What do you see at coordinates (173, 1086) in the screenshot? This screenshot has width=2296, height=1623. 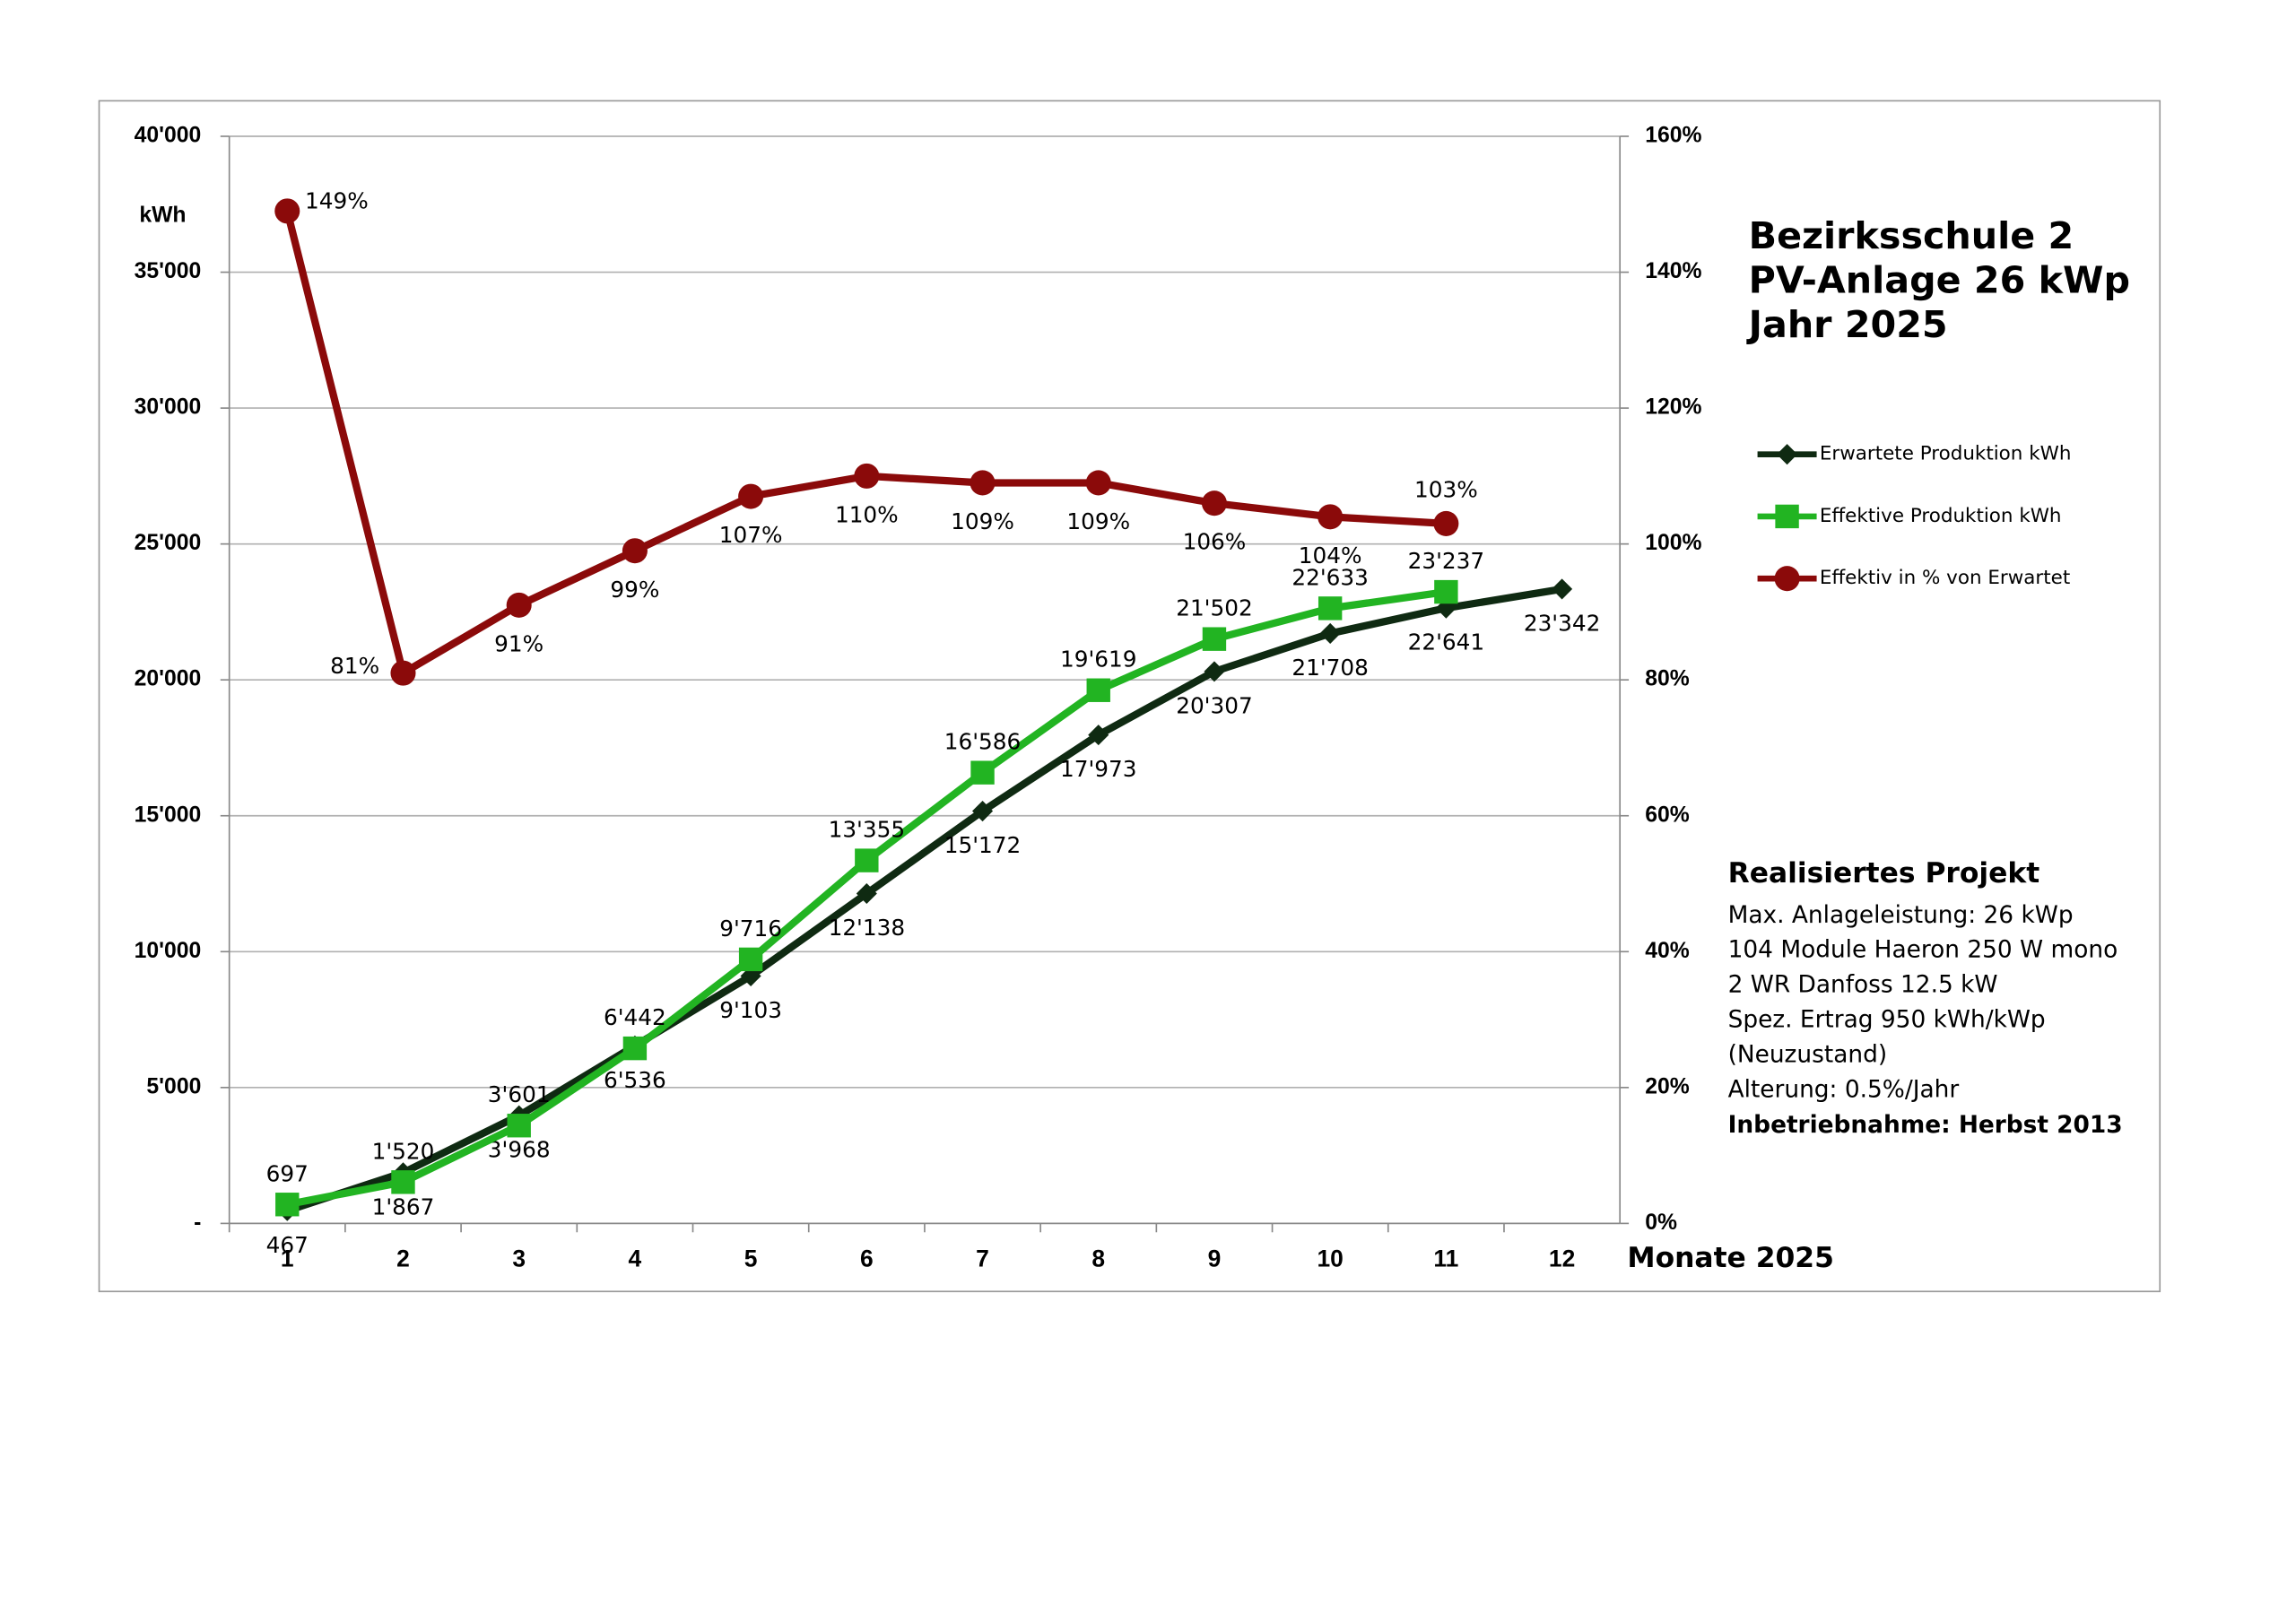 I see `y-tick-label: 5'000` at bounding box center [173, 1086].